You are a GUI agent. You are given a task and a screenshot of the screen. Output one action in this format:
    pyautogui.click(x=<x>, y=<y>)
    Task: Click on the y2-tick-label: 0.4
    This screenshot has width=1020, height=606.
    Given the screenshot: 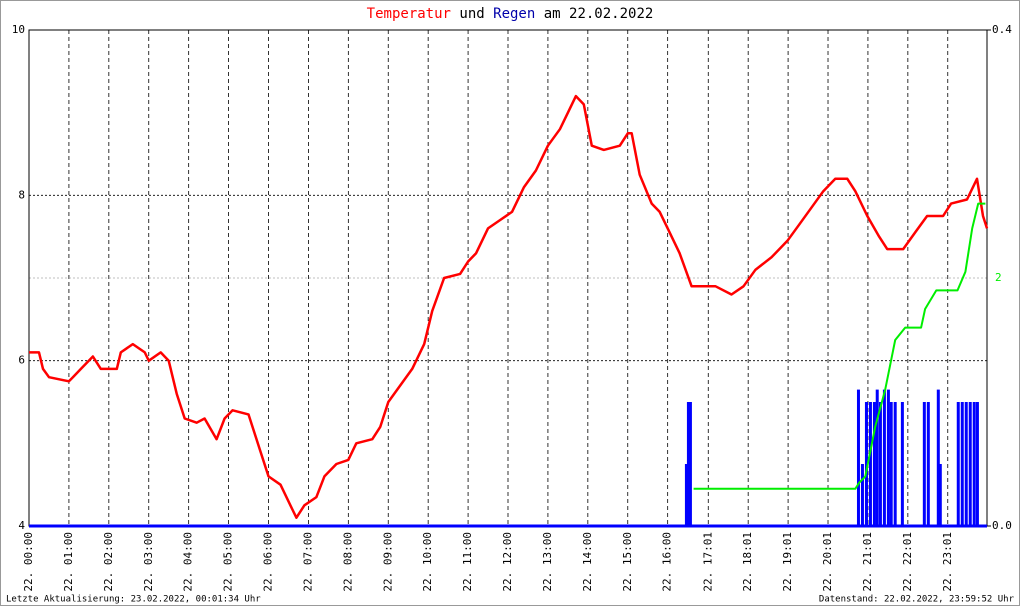 What is the action you would take?
    pyautogui.click(x=1002, y=29)
    